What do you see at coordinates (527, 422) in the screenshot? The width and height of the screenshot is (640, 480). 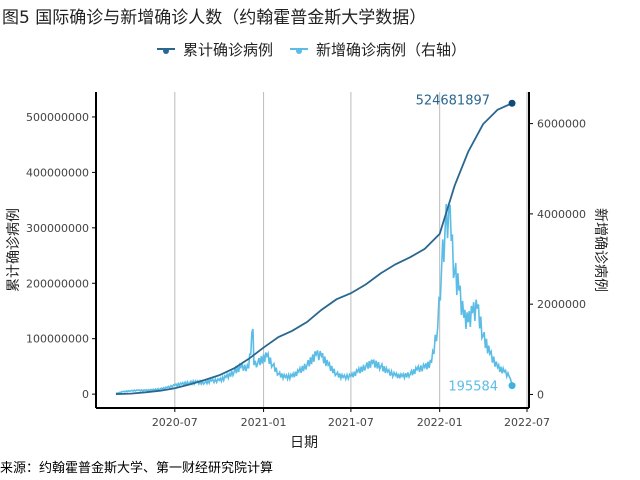 I see `x-tick-label: 2022-07` at bounding box center [527, 422].